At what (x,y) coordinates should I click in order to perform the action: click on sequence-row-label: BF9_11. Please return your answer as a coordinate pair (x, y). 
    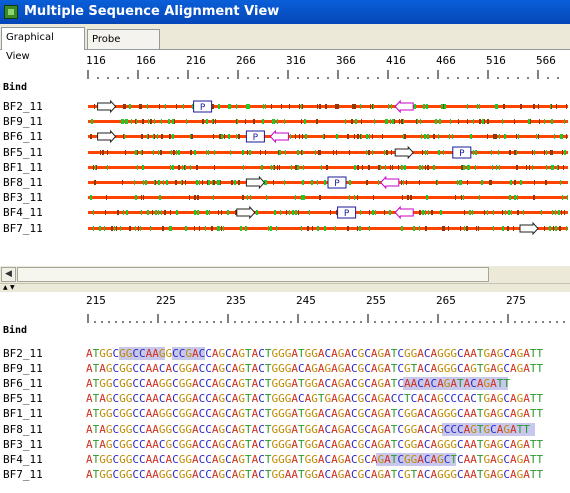
    Looking at the image, I should click on (23, 369).